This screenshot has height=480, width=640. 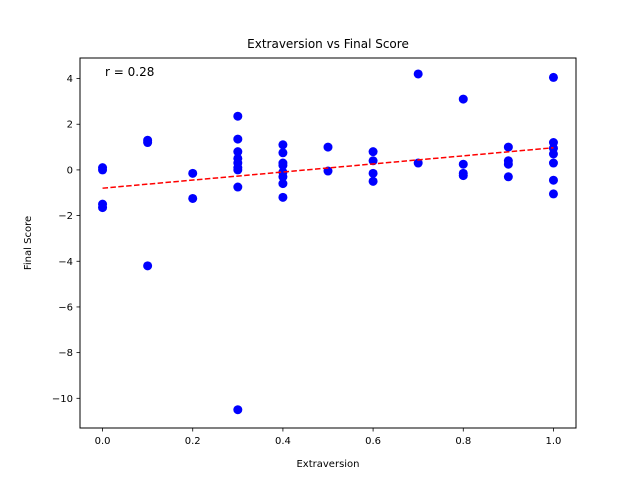 I want to click on chart-title: Extraversion vs Final Score, so click(x=328, y=44).